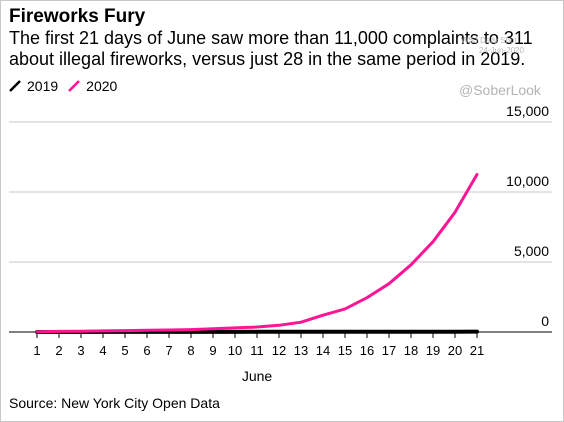 Image resolution: width=564 pixels, height=422 pixels. Describe the element at coordinates (124, 350) in the screenshot. I see `x-tick-label: 5` at that location.